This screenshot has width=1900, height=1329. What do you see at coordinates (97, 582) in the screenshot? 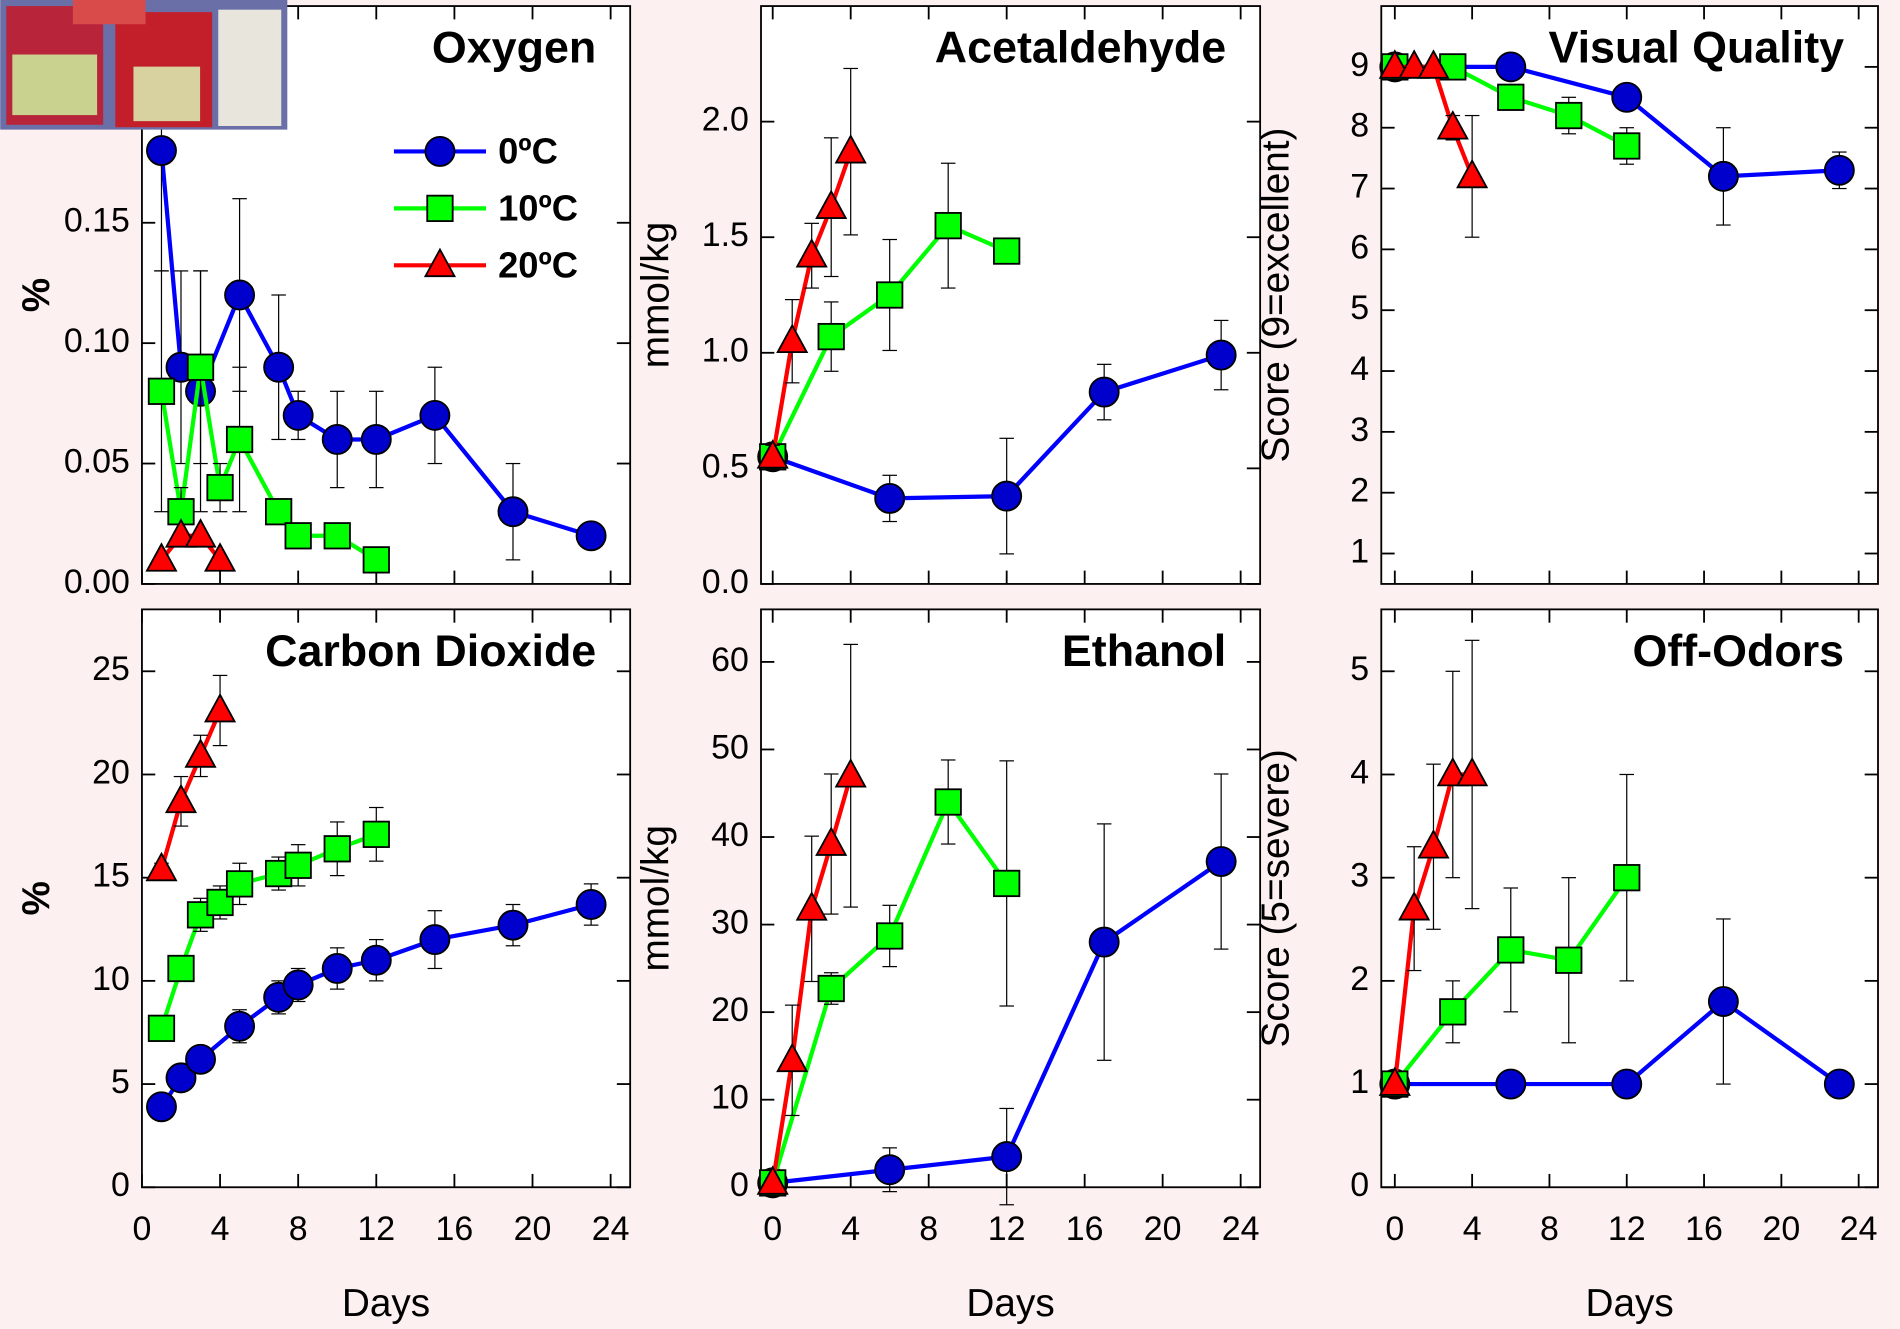
I see `y-tick-label: 0.00` at bounding box center [97, 582].